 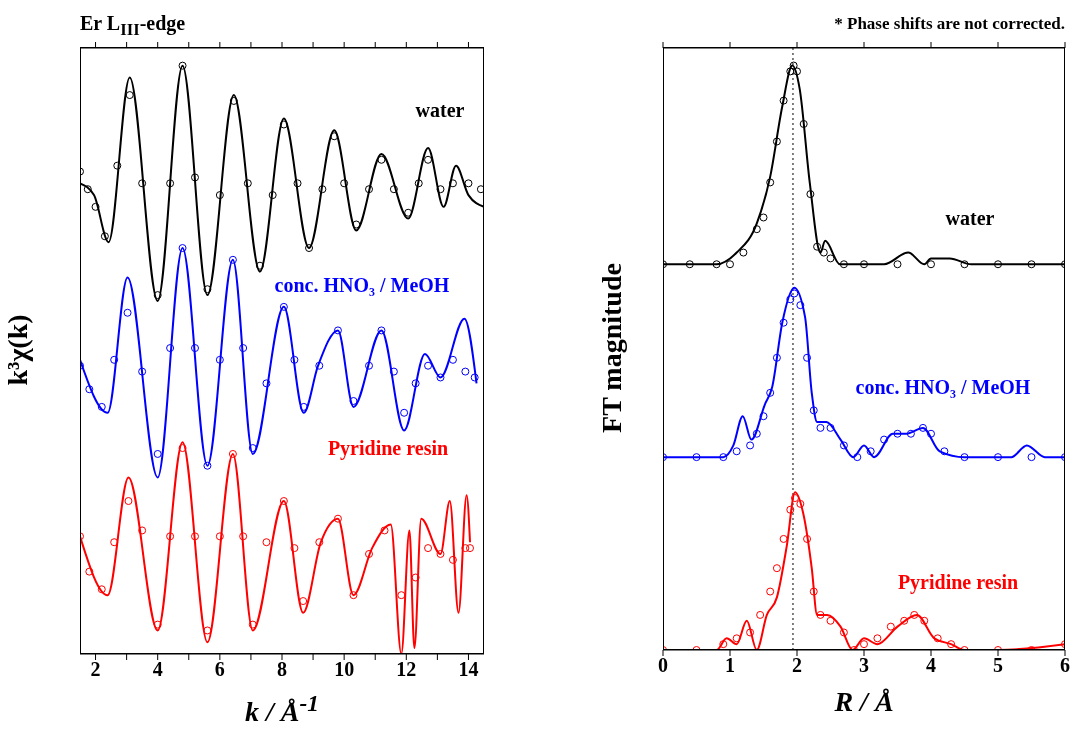 What do you see at coordinates (388, 448) in the screenshot?
I see `text: Pyridine resin` at bounding box center [388, 448].